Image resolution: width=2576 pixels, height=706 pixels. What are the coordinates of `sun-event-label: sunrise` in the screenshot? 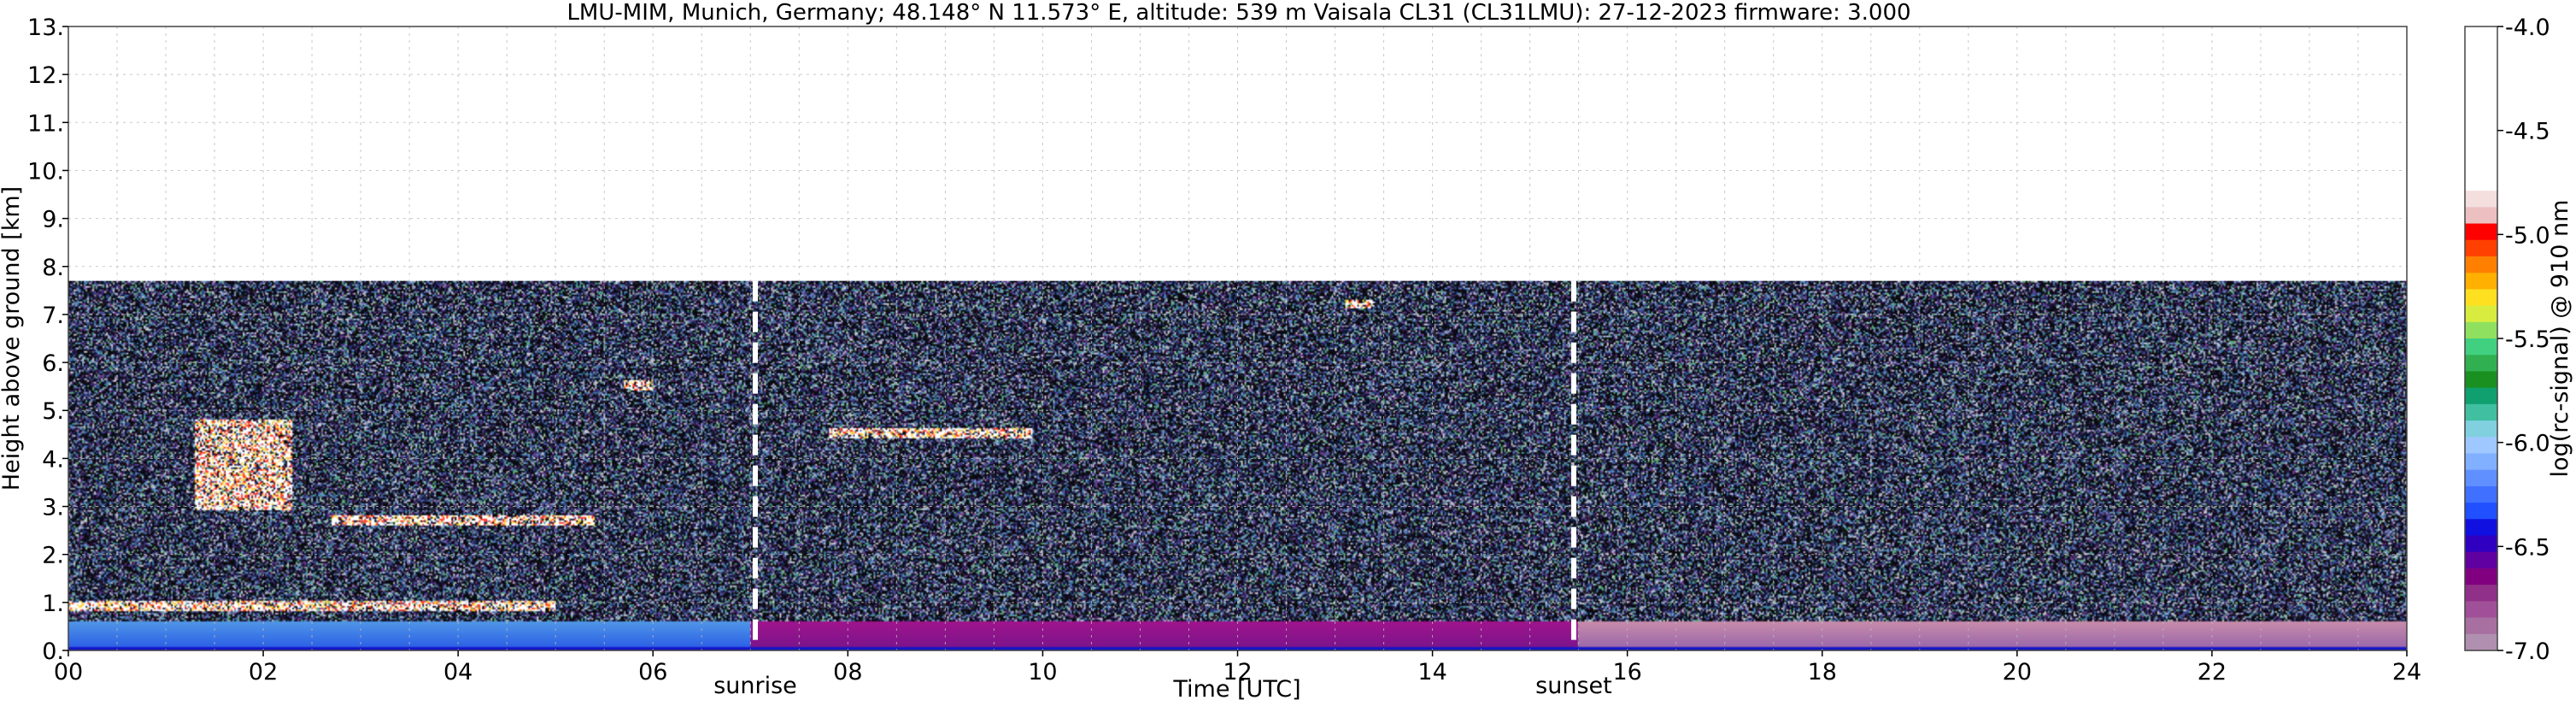 It's located at (755, 686).